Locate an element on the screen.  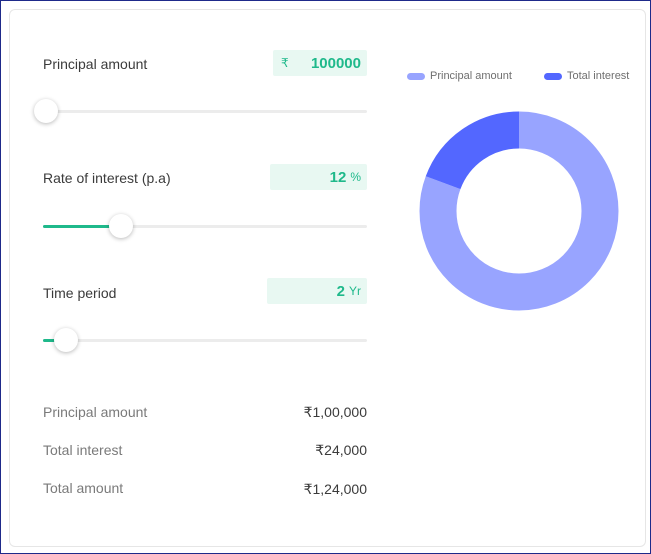
time-slider-thumb is located at coordinates (65, 340).